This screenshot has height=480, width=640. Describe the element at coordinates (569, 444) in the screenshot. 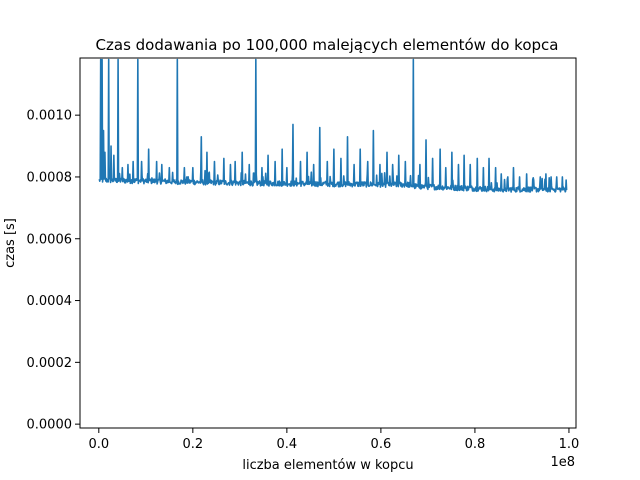

I see `x-tick-label: 1.0` at that location.